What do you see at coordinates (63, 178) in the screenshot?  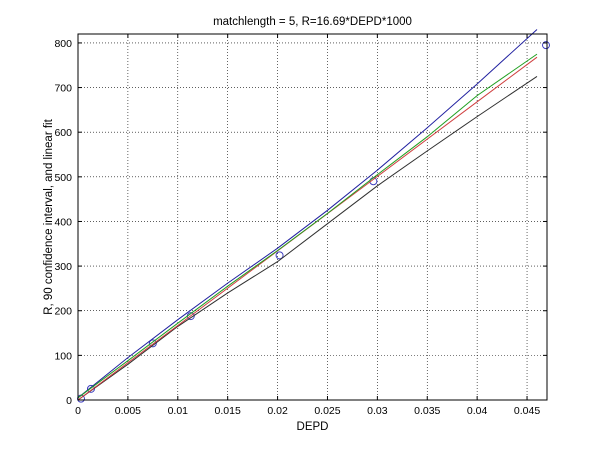 I see `y-tick-label: 500` at bounding box center [63, 178].